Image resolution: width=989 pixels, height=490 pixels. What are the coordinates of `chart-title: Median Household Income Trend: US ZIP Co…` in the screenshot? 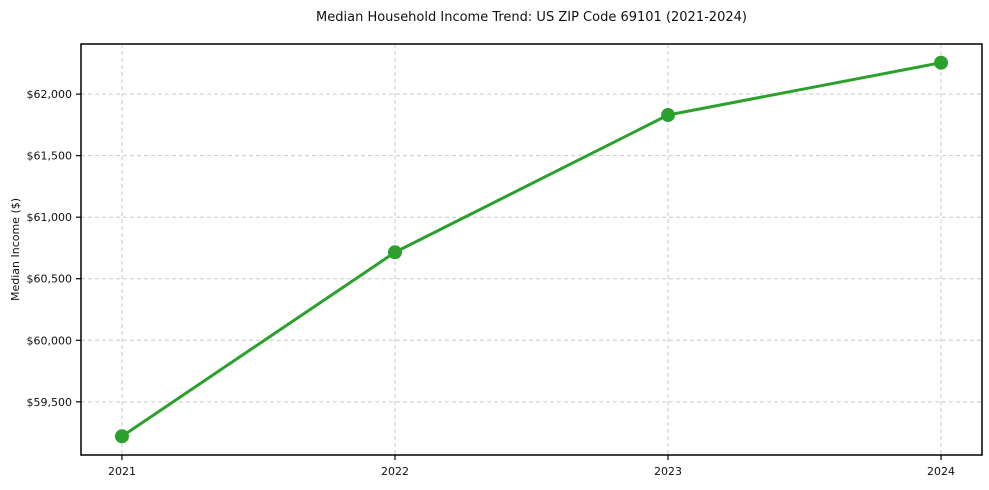 It's located at (531, 17).